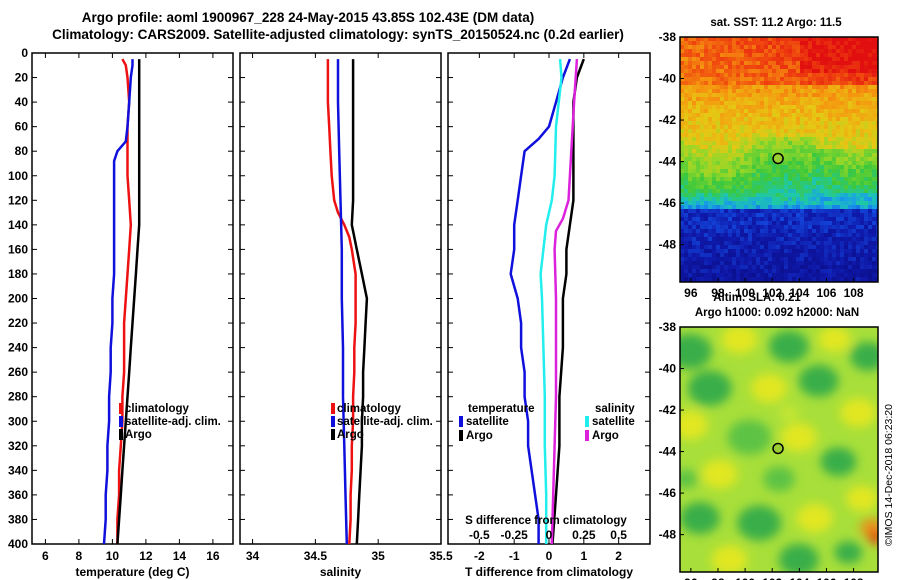 The height and width of the screenshot is (580, 900). Describe the element at coordinates (772, 578) in the screenshot. I see `map-x-tick-label: 102` at that location.